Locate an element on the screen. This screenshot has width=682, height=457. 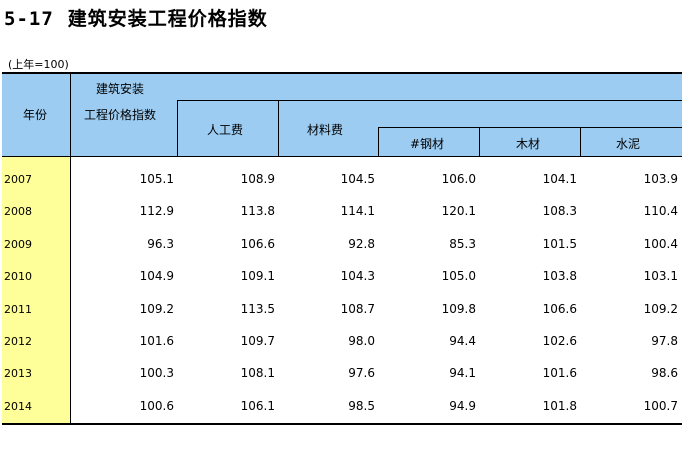
value-cell: 110.4 is located at coordinates (660, 211).